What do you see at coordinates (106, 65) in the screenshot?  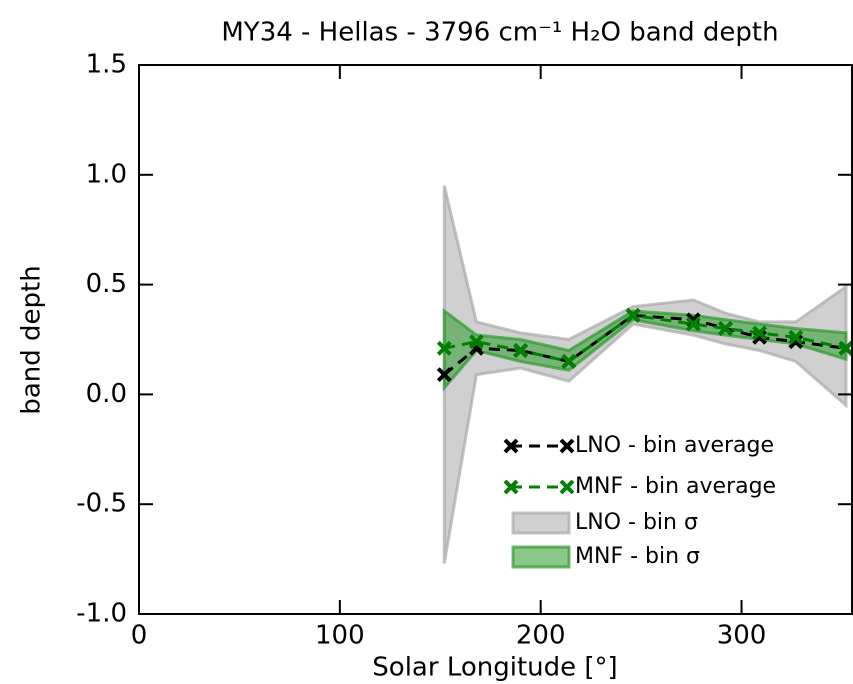 I see `y-tick-label: 1.5` at bounding box center [106, 65].